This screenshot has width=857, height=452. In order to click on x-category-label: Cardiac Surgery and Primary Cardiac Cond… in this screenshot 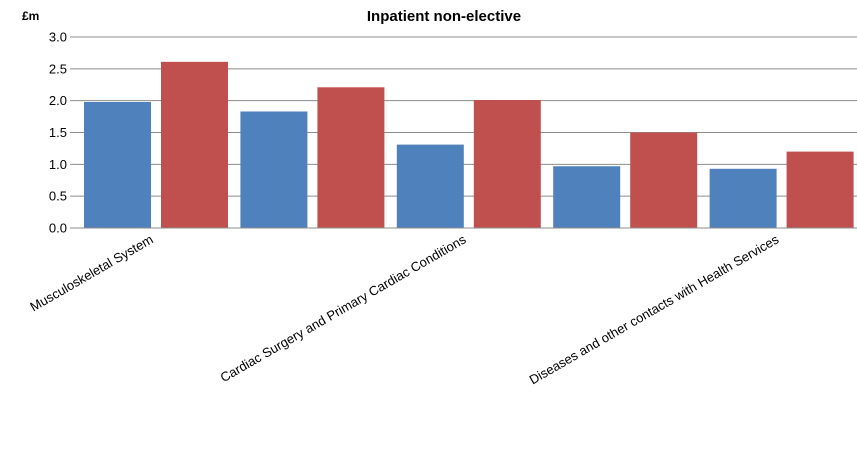, I will do `click(343, 308)`.